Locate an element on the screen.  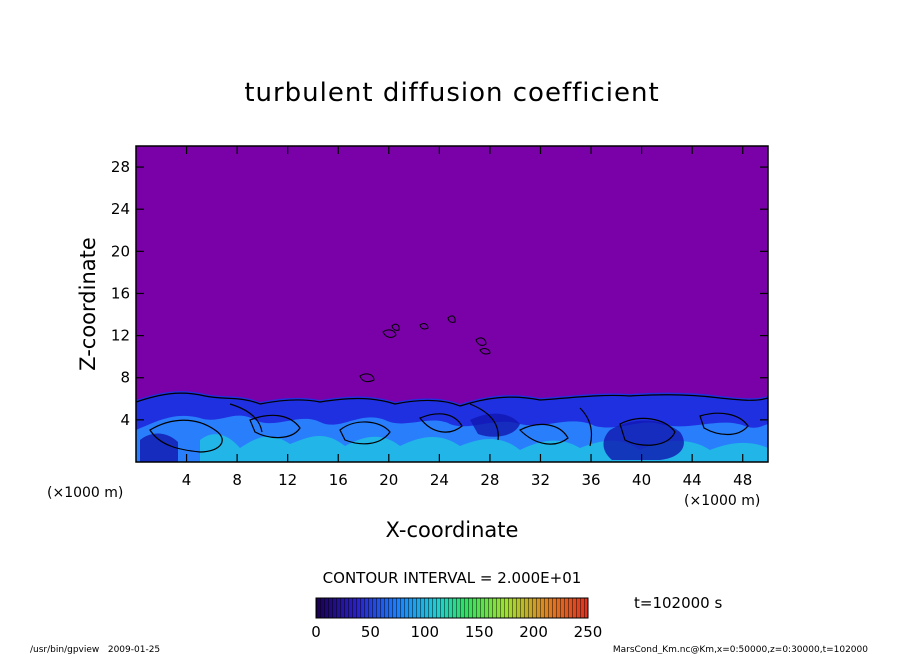
colorbar-tick-label: 50 is located at coordinates (370, 632).